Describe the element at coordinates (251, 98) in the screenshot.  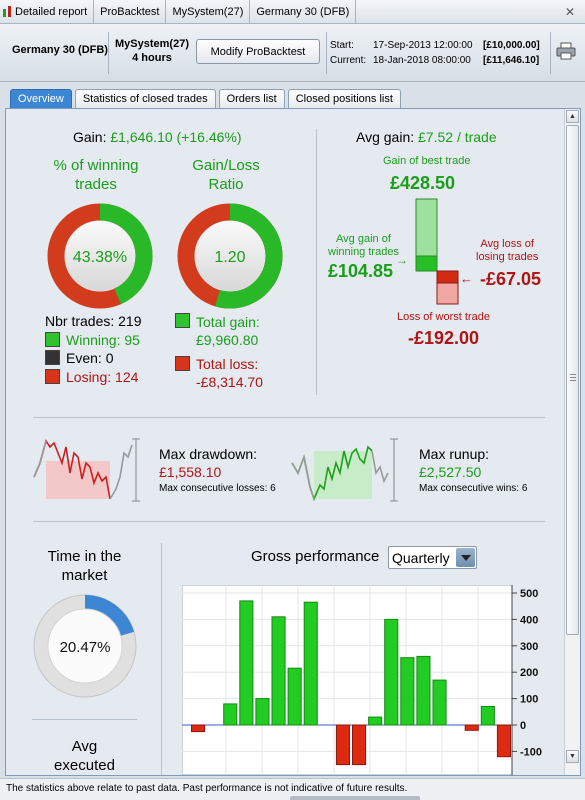
I see `tab-orders-list: Orders list` at that location.